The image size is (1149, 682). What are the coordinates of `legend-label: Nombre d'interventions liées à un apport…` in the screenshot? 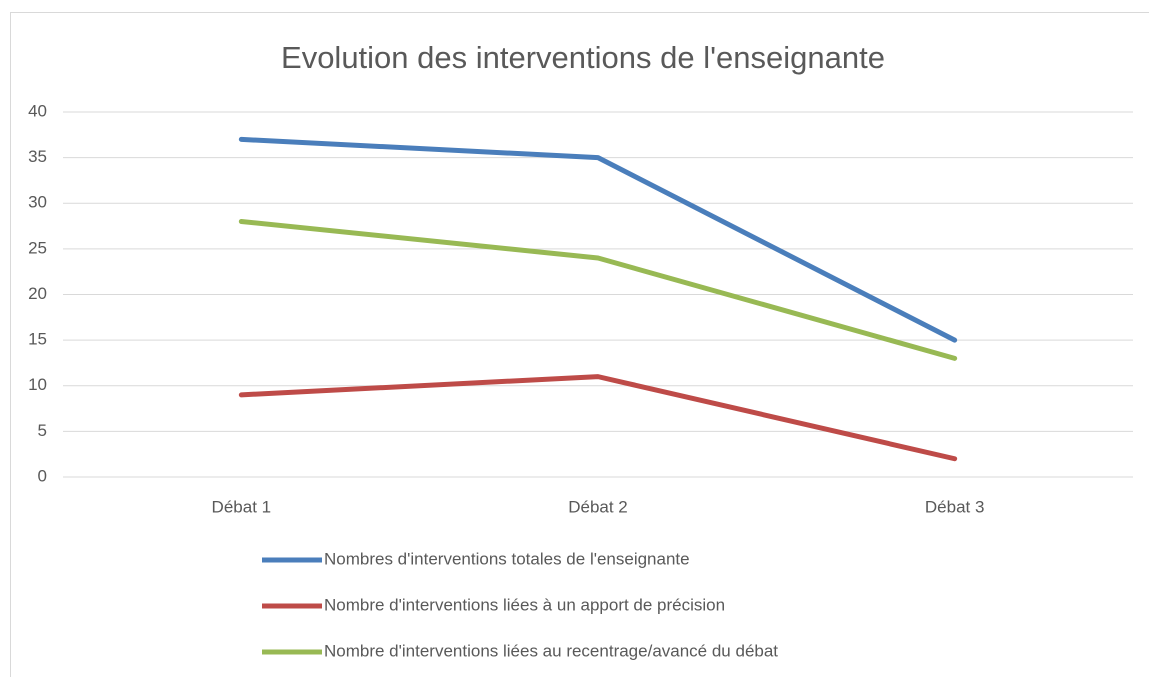 It's located at (524, 604).